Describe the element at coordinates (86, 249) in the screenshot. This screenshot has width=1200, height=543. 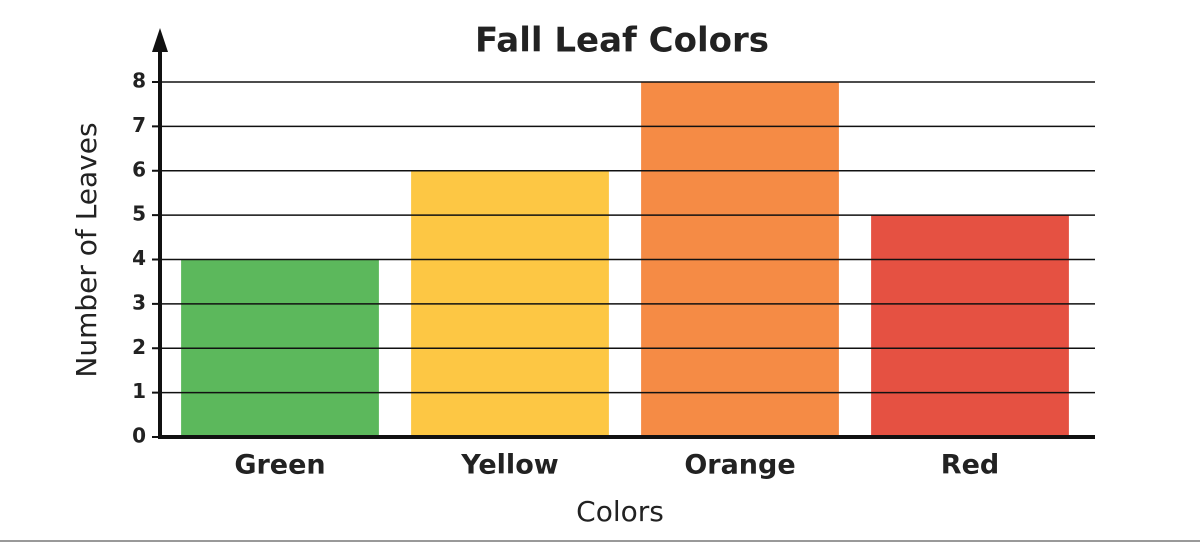
I see `y-axis-label: Number of Leaves` at that location.